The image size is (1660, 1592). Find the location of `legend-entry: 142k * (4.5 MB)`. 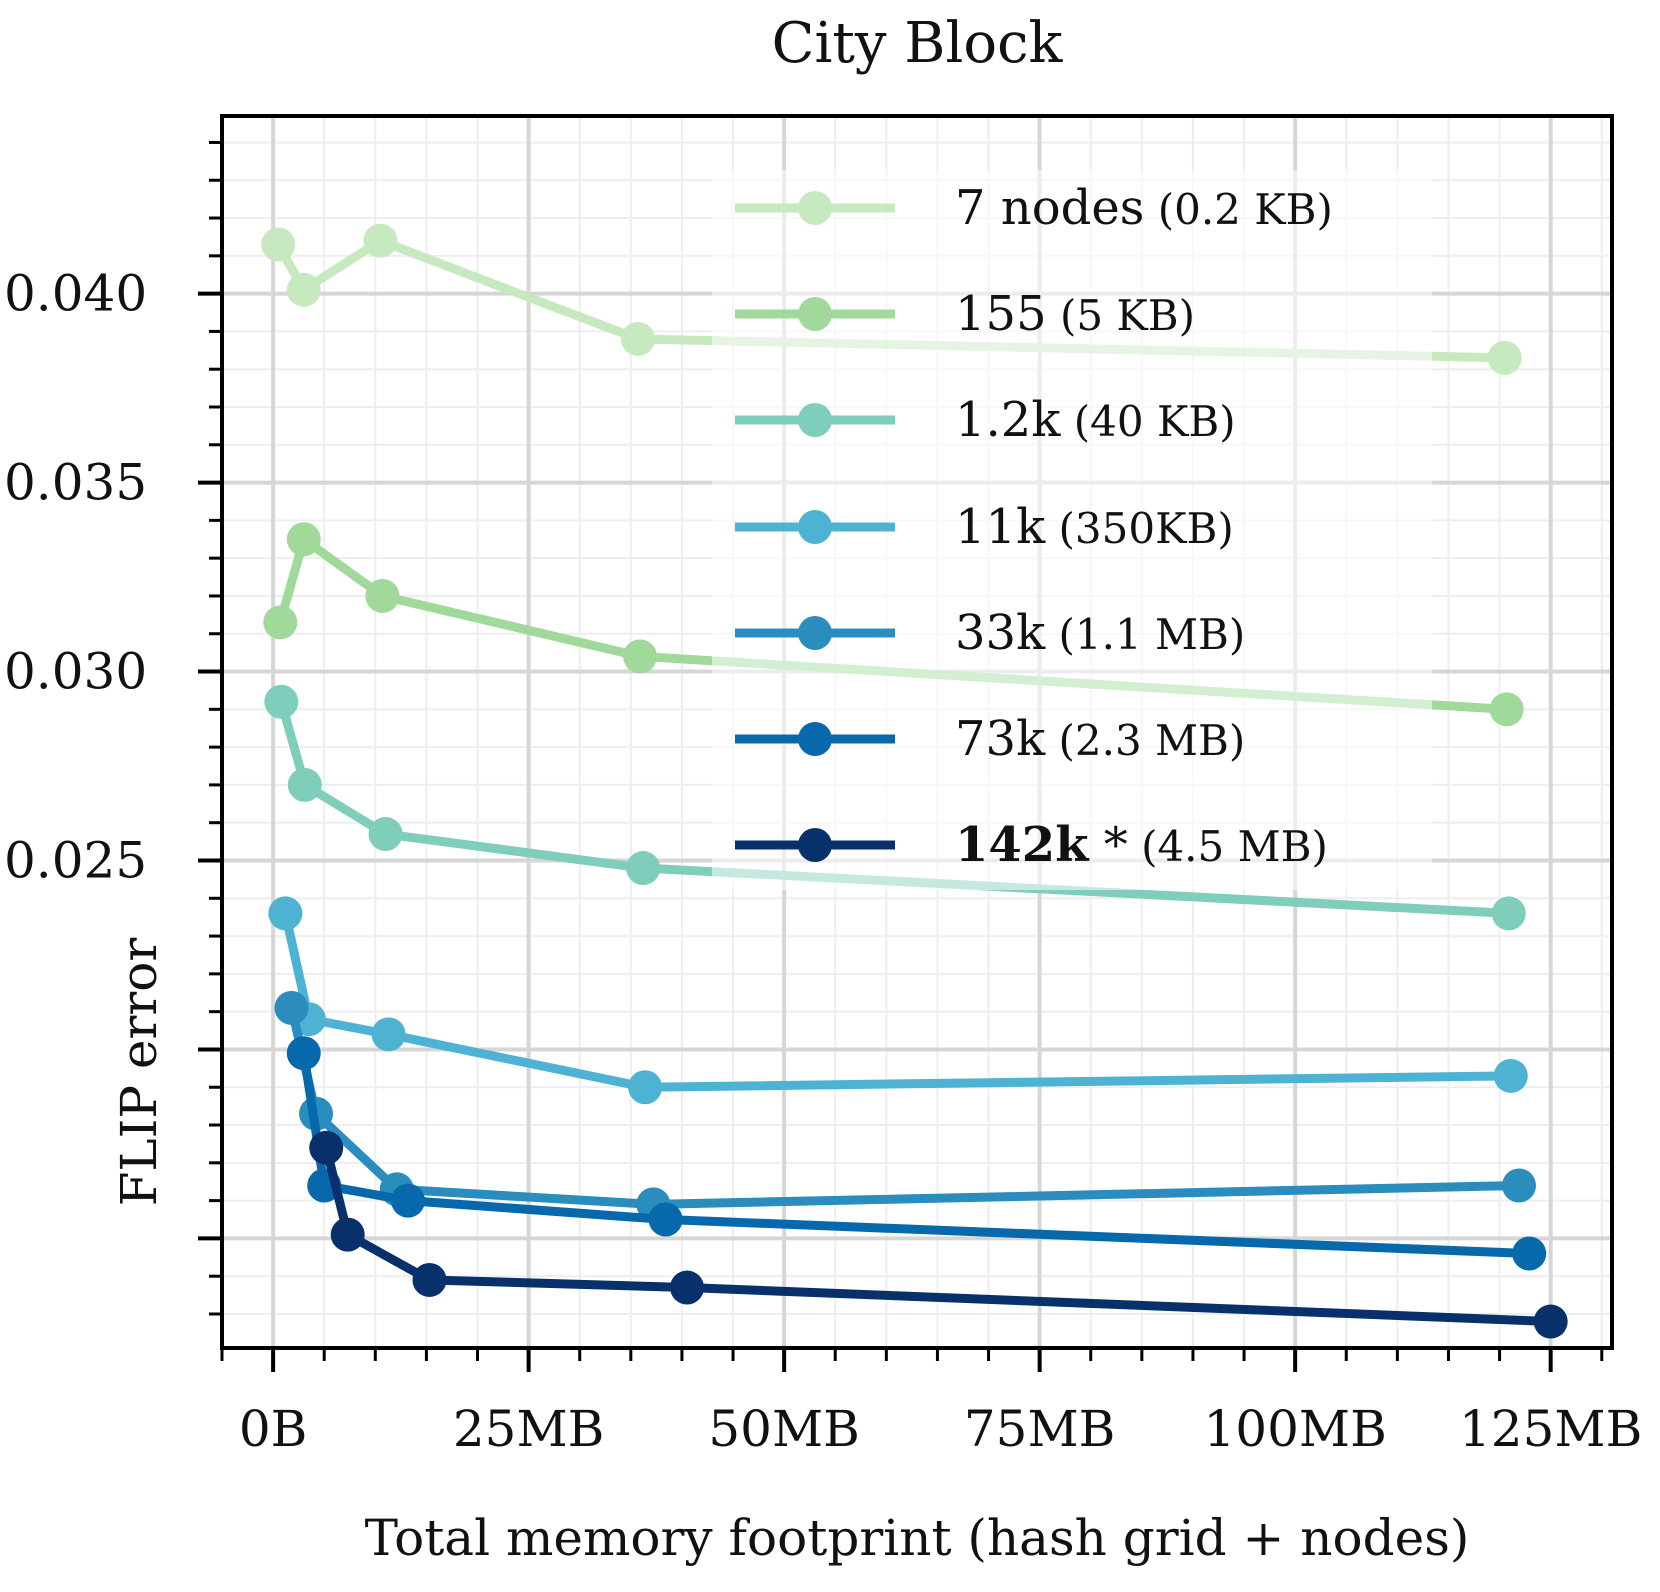

legend-entry: 142k * (4.5 MB) is located at coordinates (1031, 845).